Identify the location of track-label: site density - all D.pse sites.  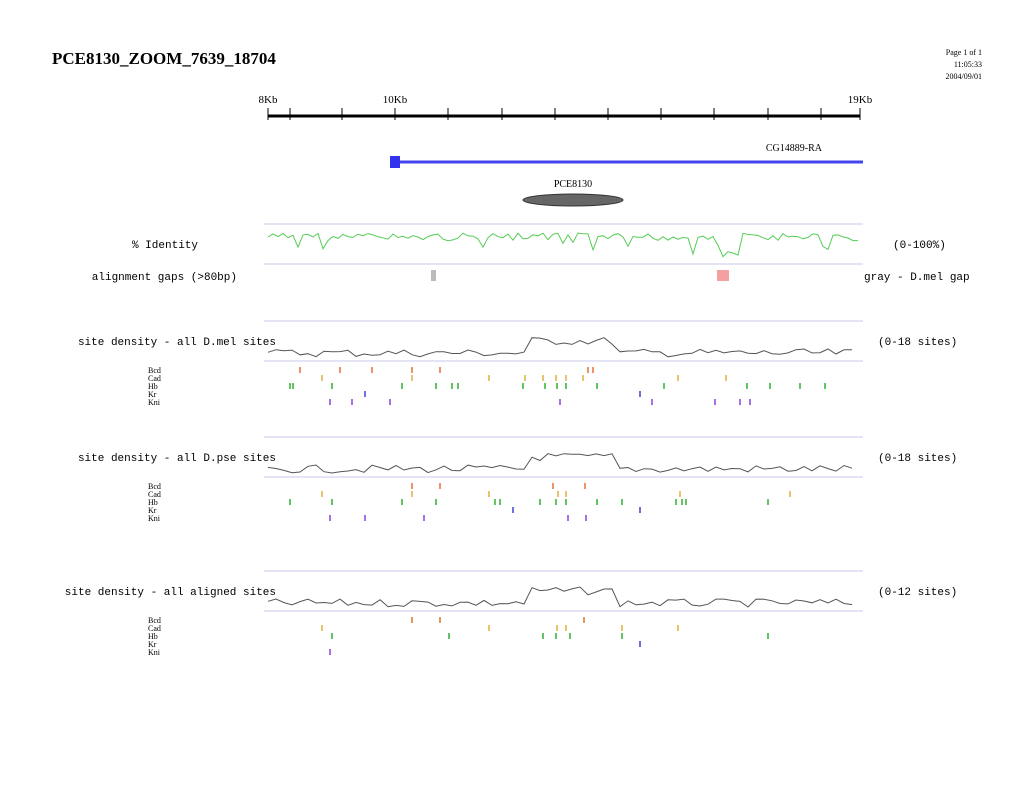
(177, 459).